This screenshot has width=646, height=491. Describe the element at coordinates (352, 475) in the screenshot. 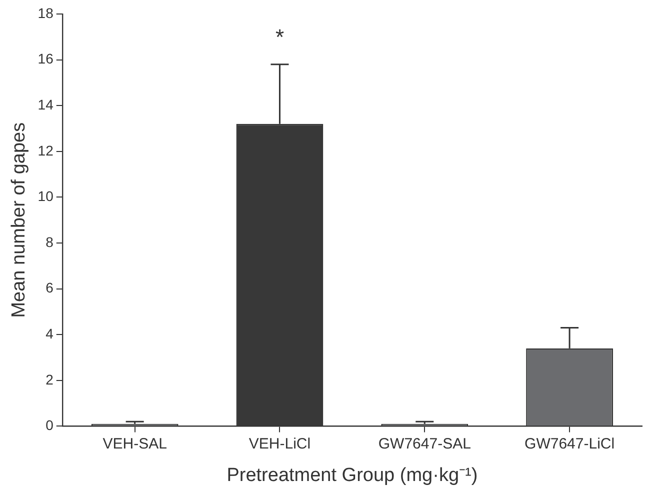

I see `x-axis-title: Pretreatment Group (mg·kg⁻¹)` at that location.